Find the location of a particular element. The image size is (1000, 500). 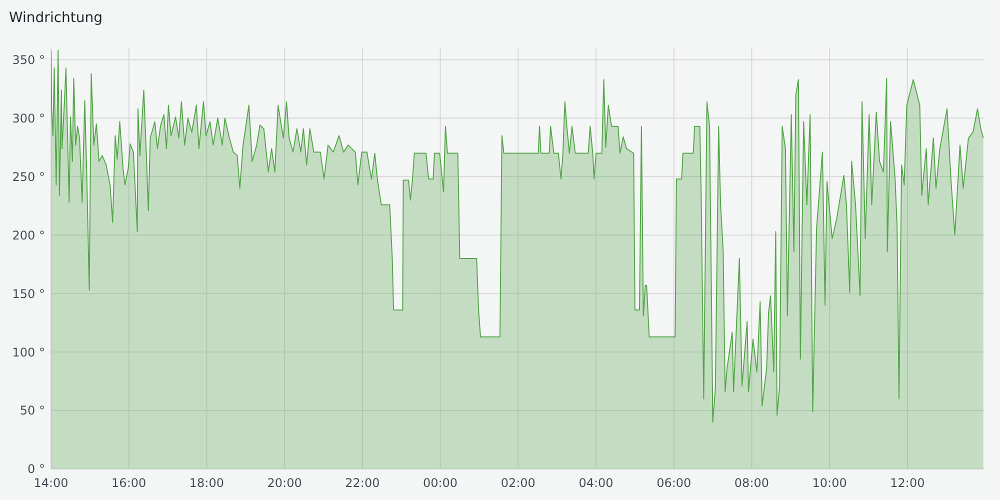

x-tick-label: 00:00 is located at coordinates (440, 483).